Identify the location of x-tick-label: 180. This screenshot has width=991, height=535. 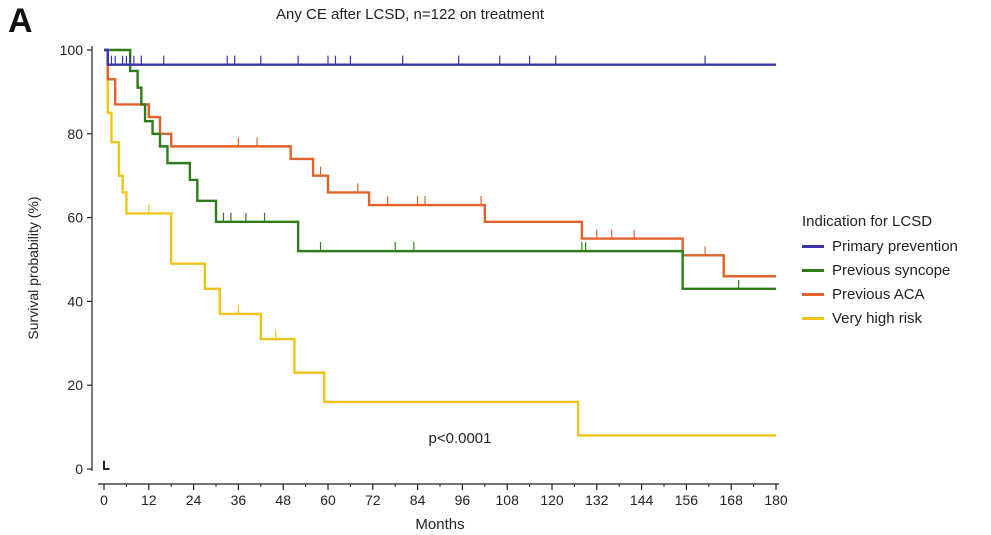
(776, 500).